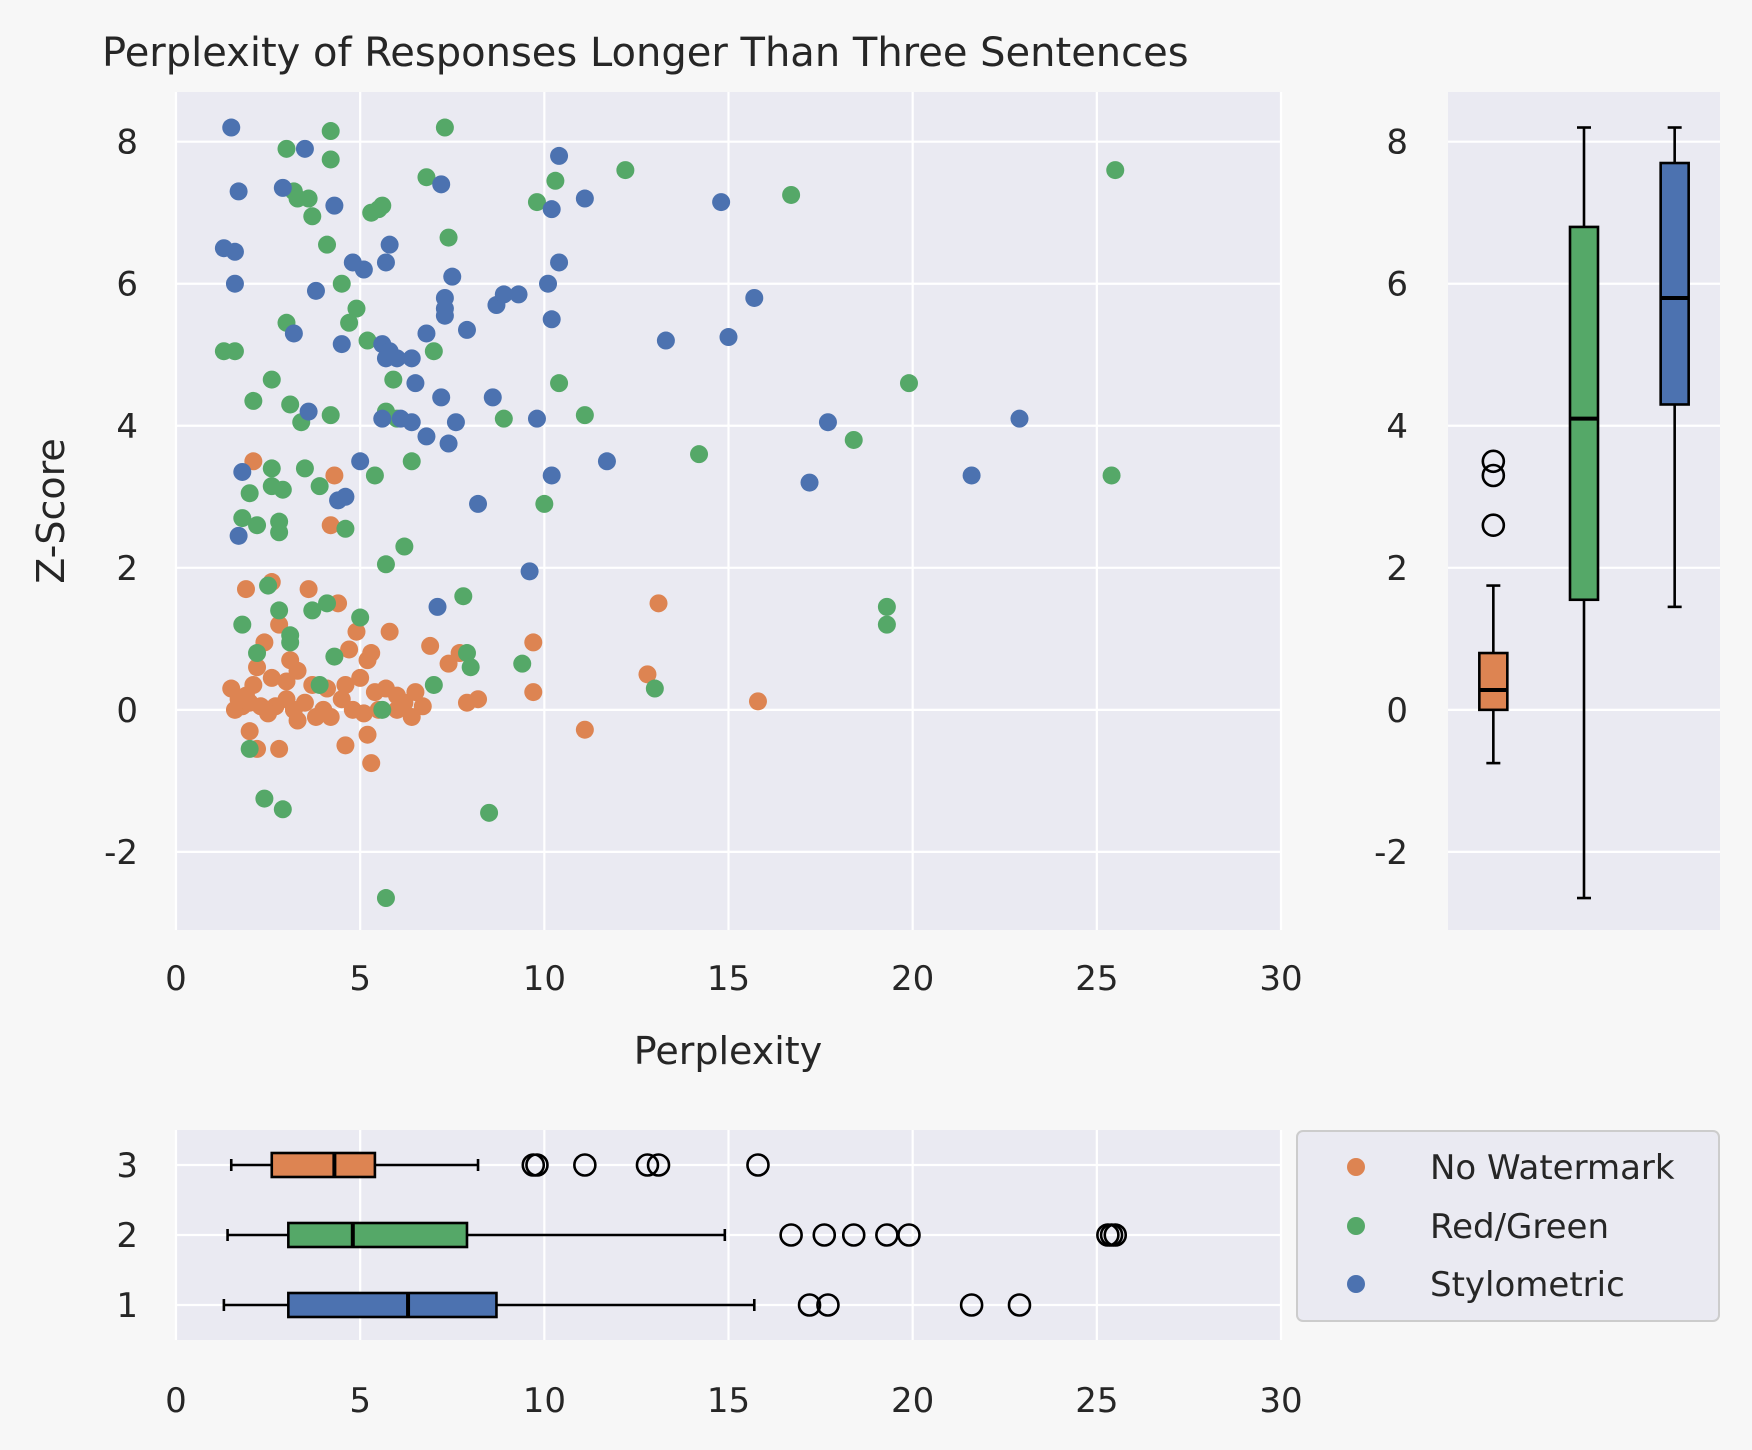 This screenshot has width=1752, height=1450. Describe the element at coordinates (728, 1401) in the screenshot. I see `horizontal-boxplot-x-tick-label: 15` at that location.